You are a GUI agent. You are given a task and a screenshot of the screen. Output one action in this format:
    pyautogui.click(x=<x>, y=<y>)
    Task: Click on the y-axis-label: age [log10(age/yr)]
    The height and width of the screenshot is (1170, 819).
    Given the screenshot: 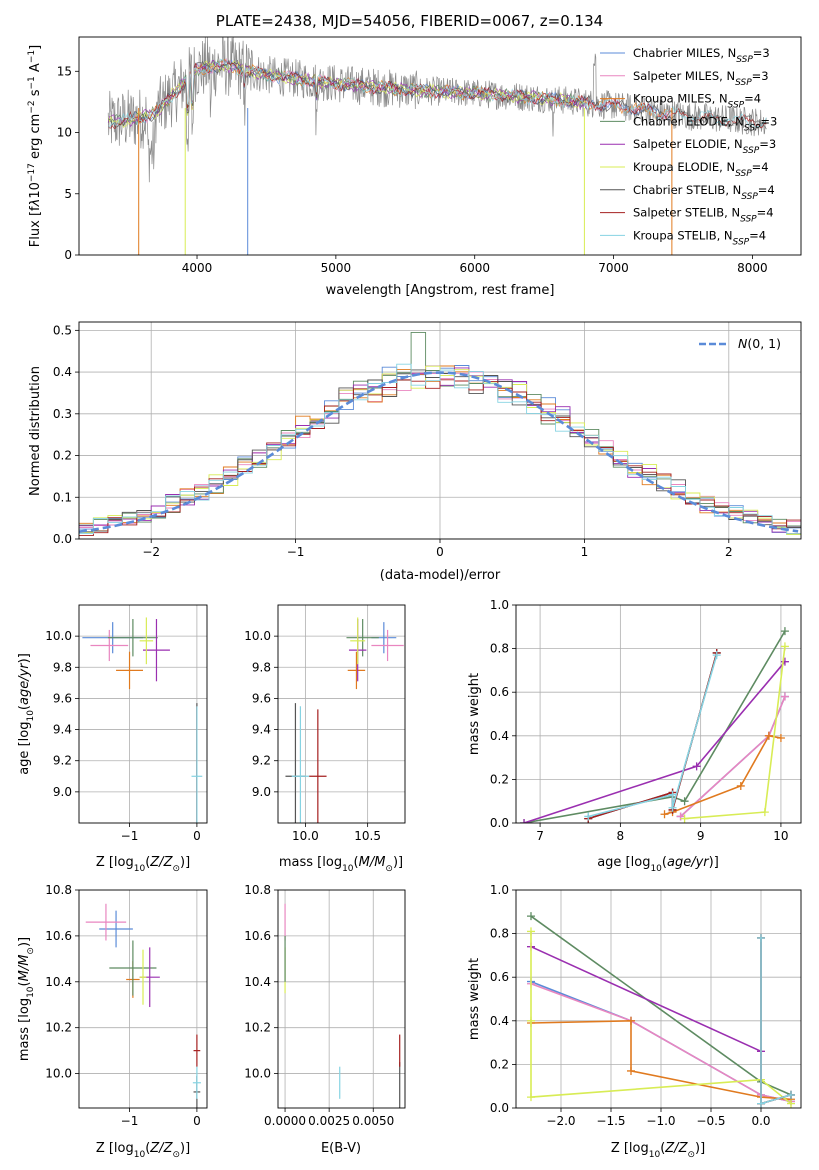 What is the action you would take?
    pyautogui.click(x=26, y=714)
    